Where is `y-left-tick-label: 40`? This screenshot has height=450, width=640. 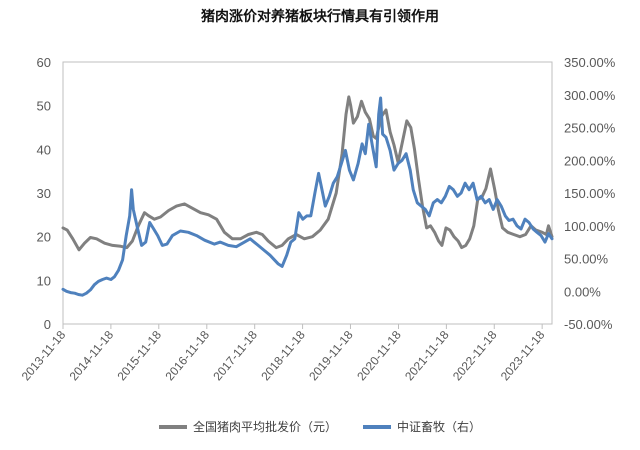 y-left-tick-label: 40 is located at coordinates (44, 149).